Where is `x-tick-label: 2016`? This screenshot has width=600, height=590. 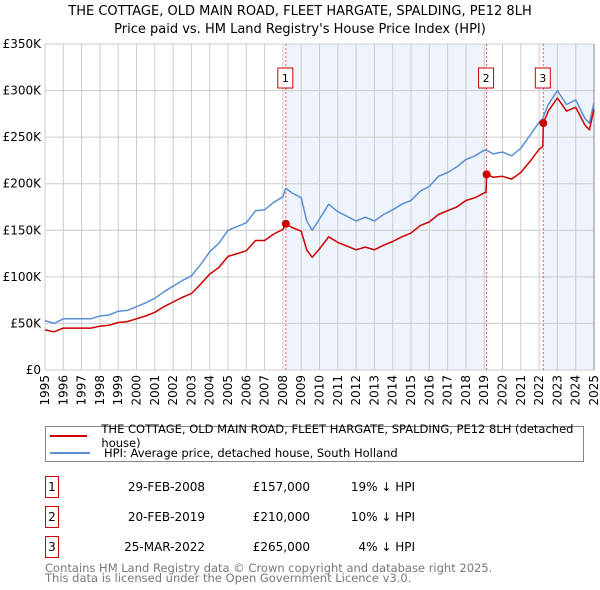 x-tick-label: 2016 is located at coordinates (429, 390).